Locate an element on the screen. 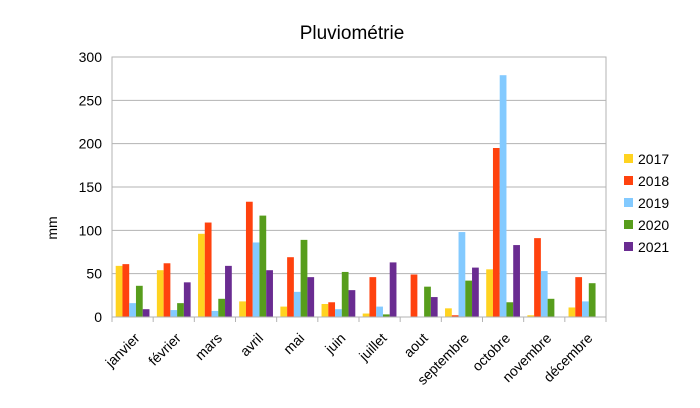 The width and height of the screenshot is (700, 408). legend-label: 2019 is located at coordinates (653, 203).